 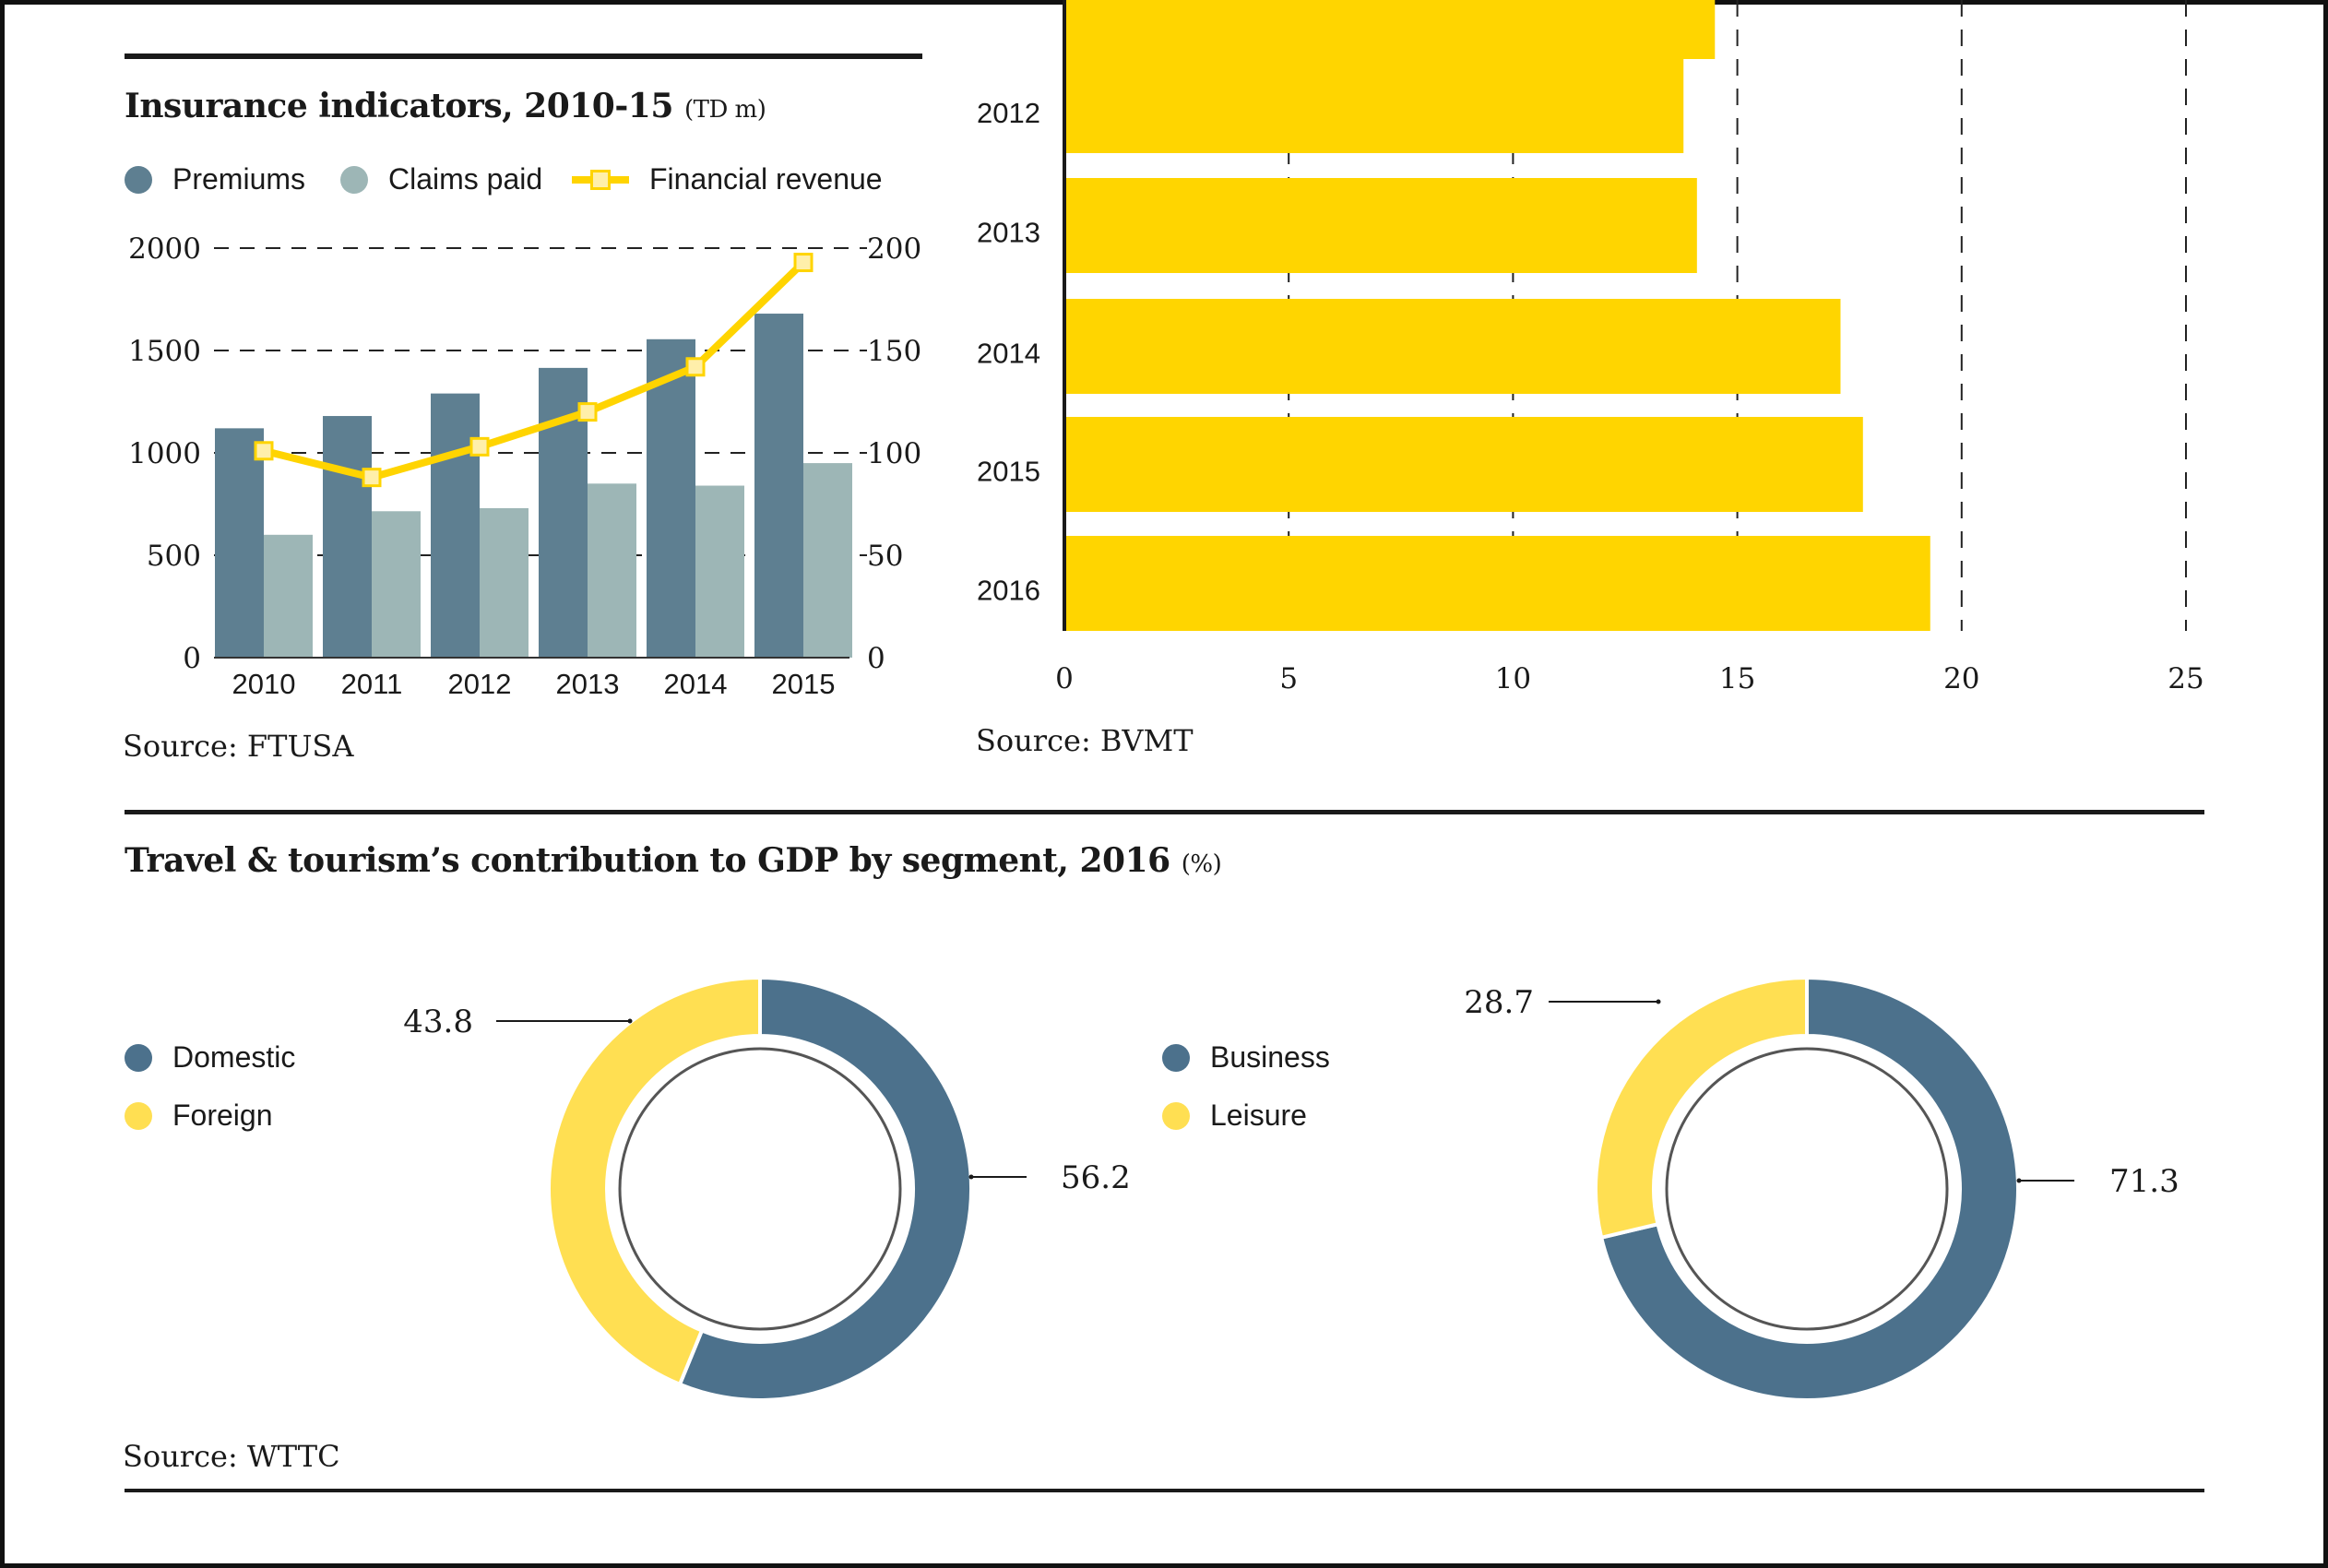 What do you see at coordinates (222, 1115) in the screenshot?
I see `legend-foreign-label: Foreign` at bounding box center [222, 1115].